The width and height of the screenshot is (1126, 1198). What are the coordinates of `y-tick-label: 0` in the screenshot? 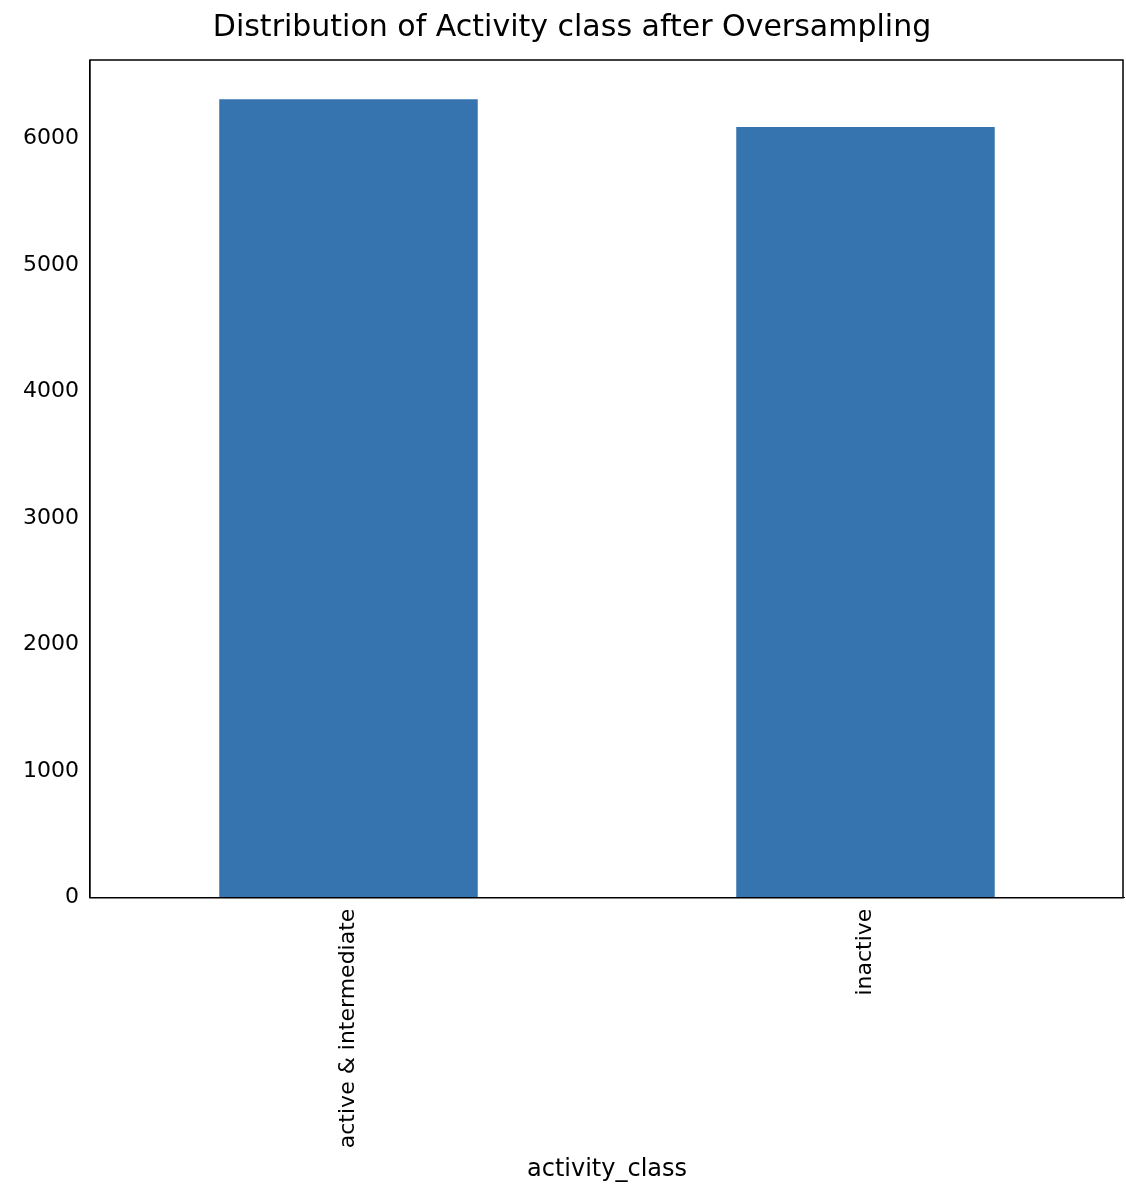 It's located at (71, 896).